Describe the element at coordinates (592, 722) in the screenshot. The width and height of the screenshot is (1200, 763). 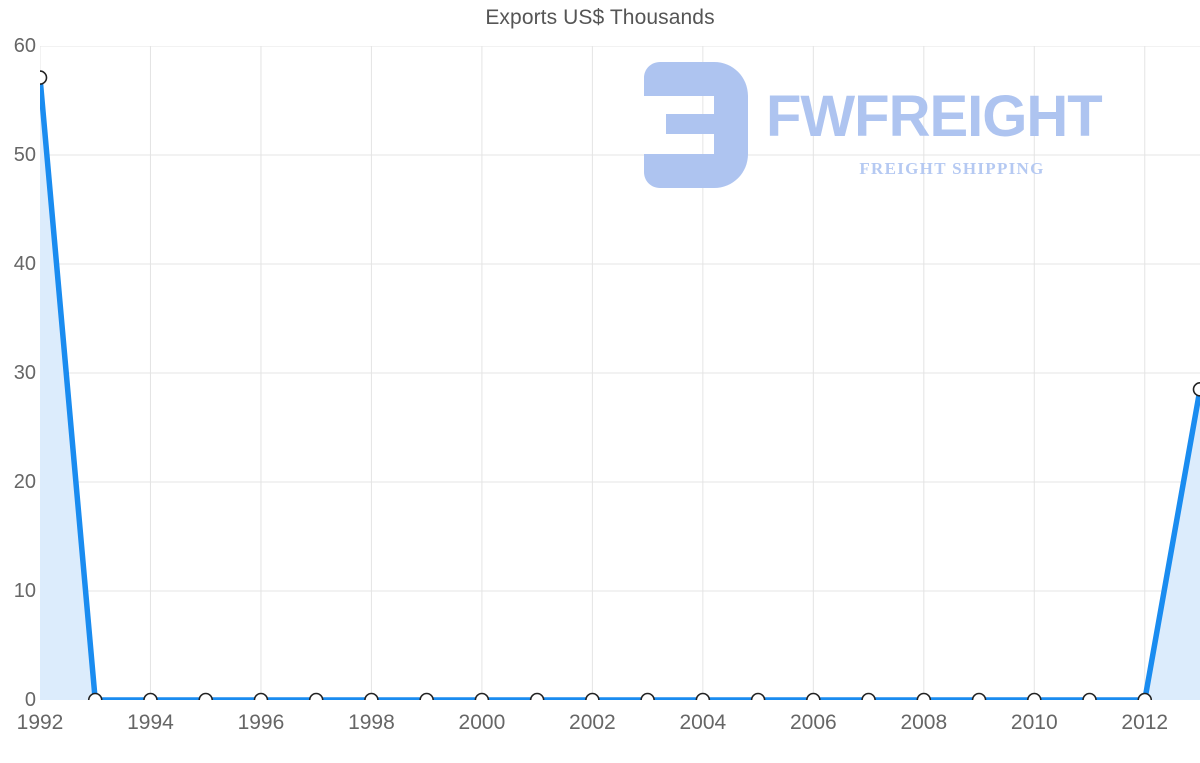
I see `x-axis-tick-2002: 2002` at that location.